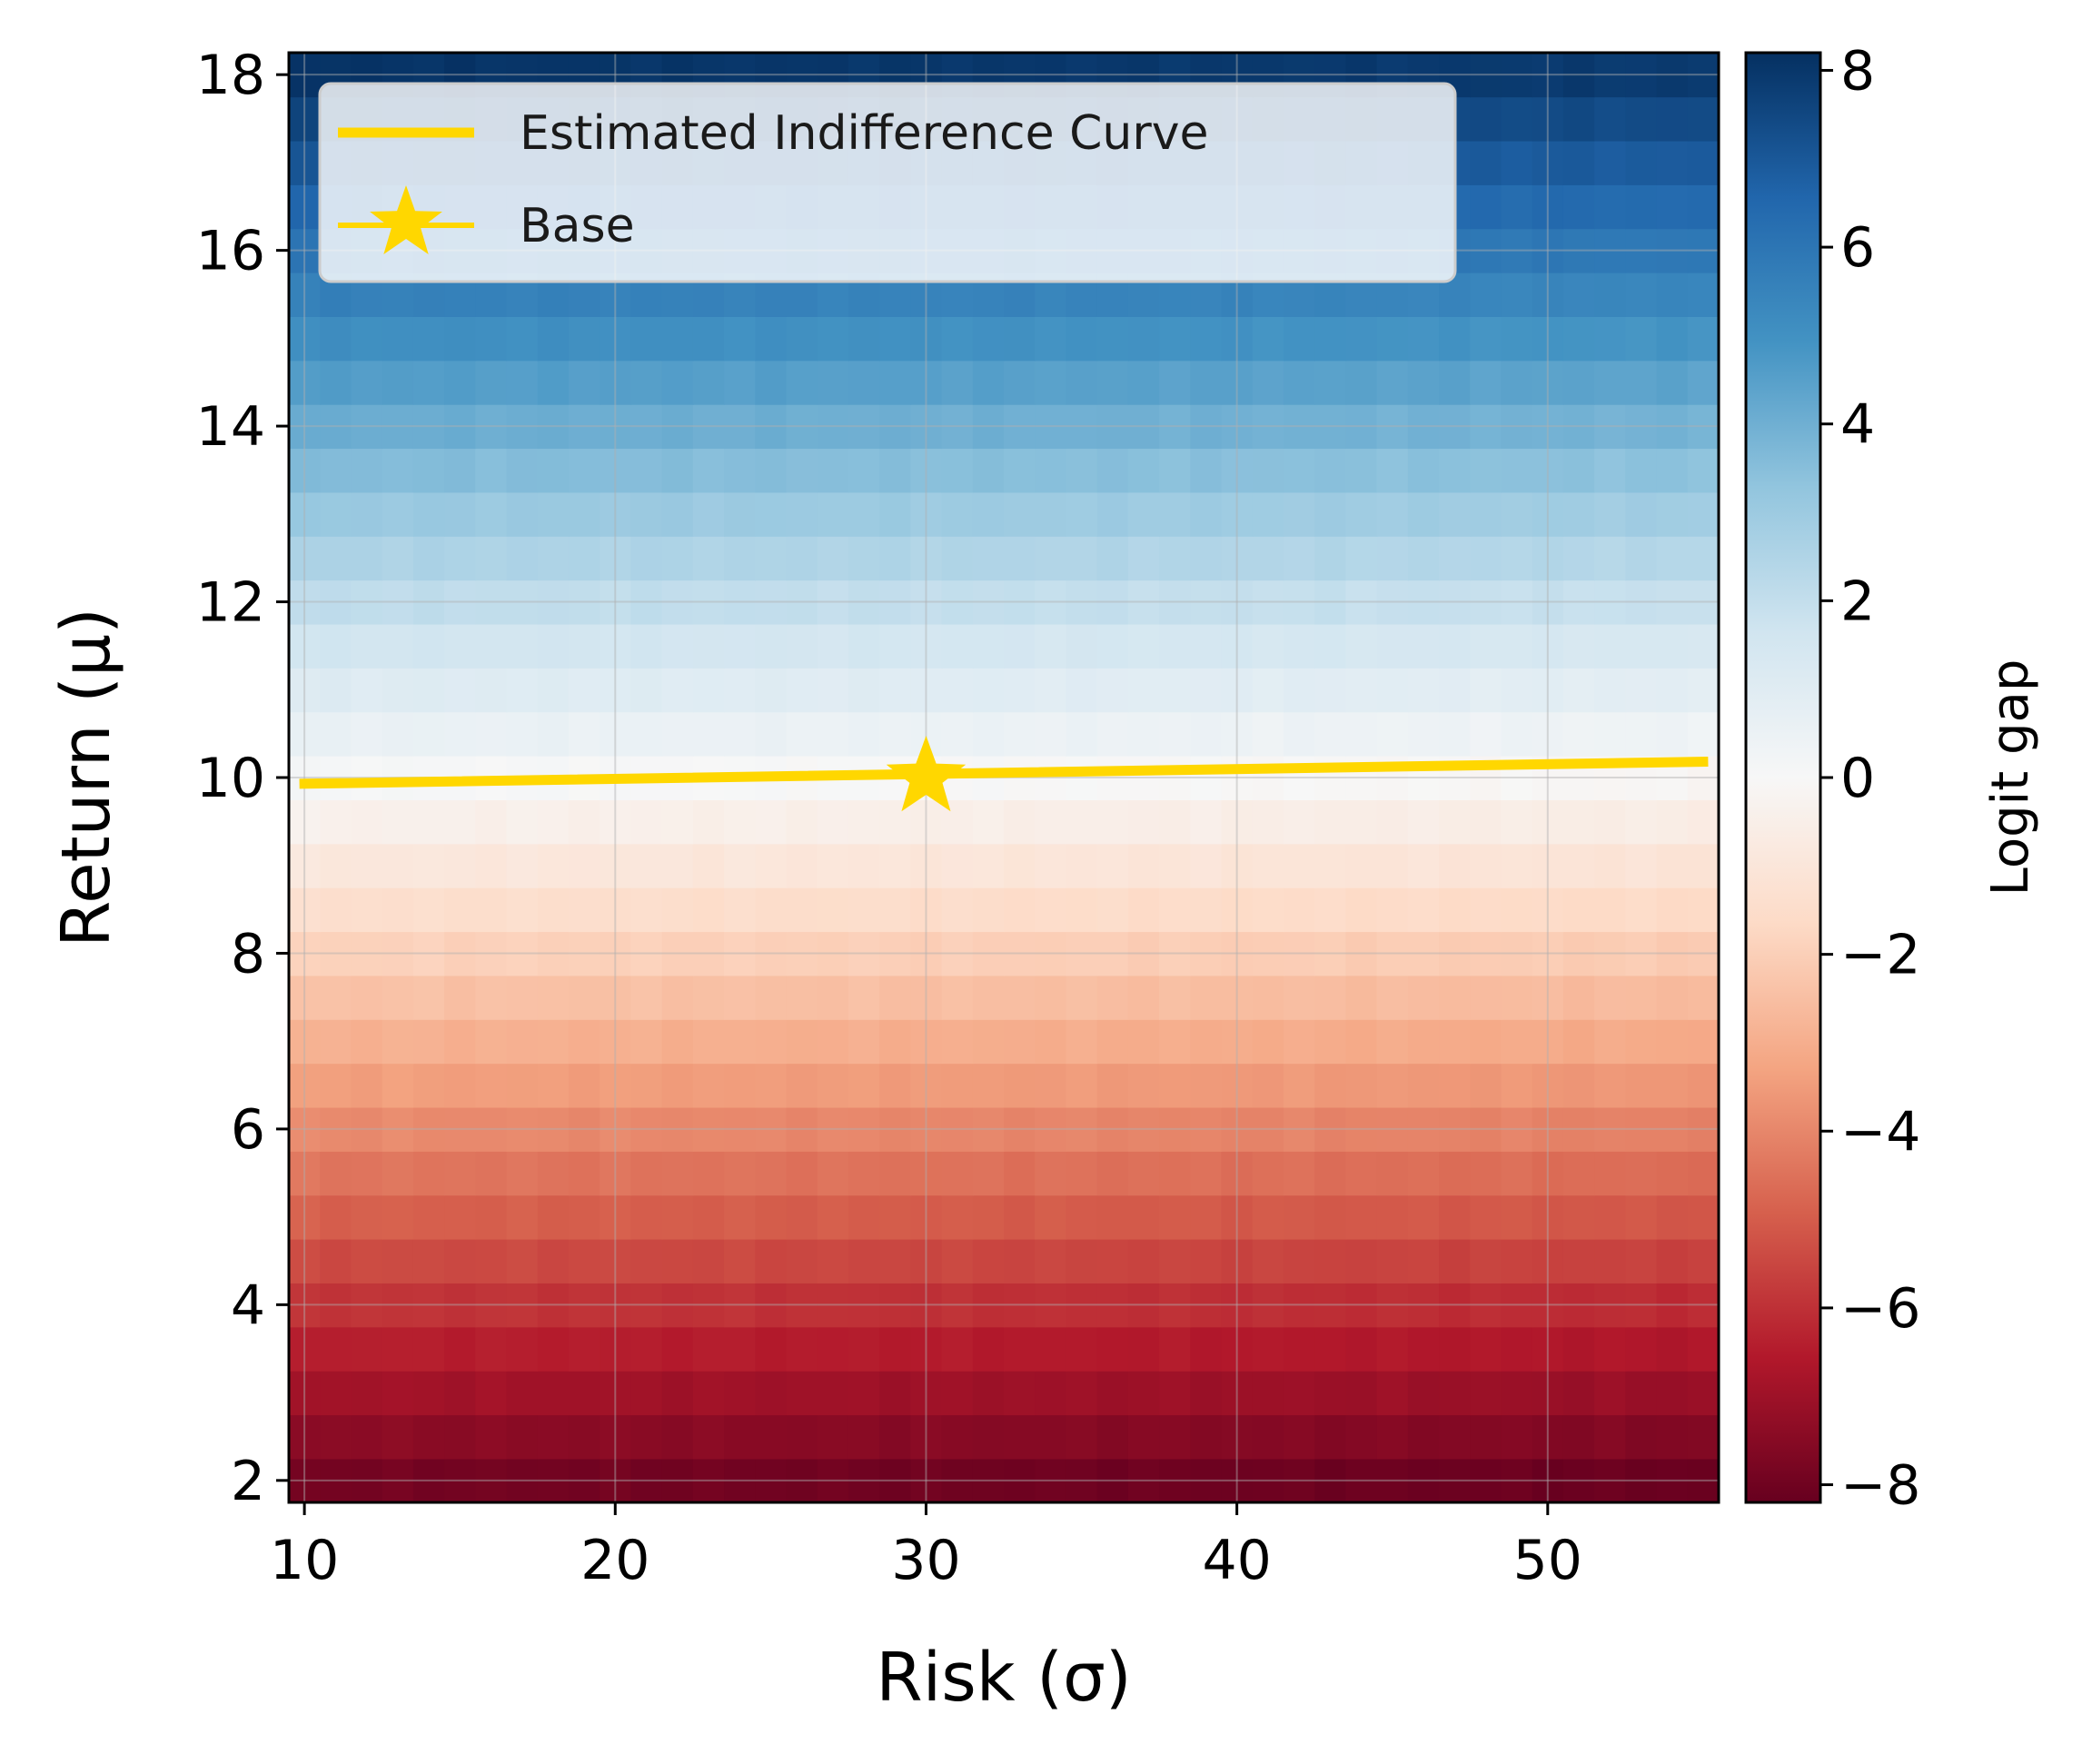  I want to click on y-tick-label: 16, so click(230, 251).